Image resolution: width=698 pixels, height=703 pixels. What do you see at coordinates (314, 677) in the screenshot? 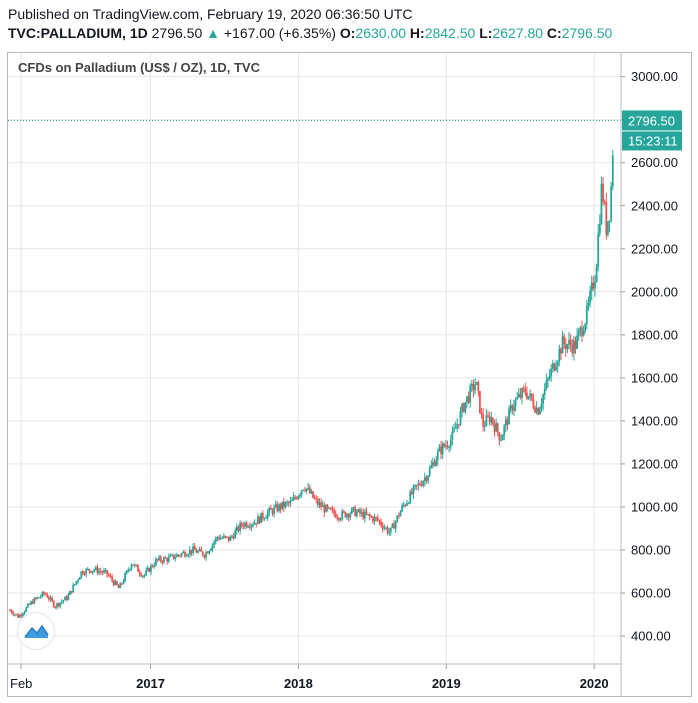
I see `time-axis: Feb 2017 2018 2019 2020` at bounding box center [314, 677].